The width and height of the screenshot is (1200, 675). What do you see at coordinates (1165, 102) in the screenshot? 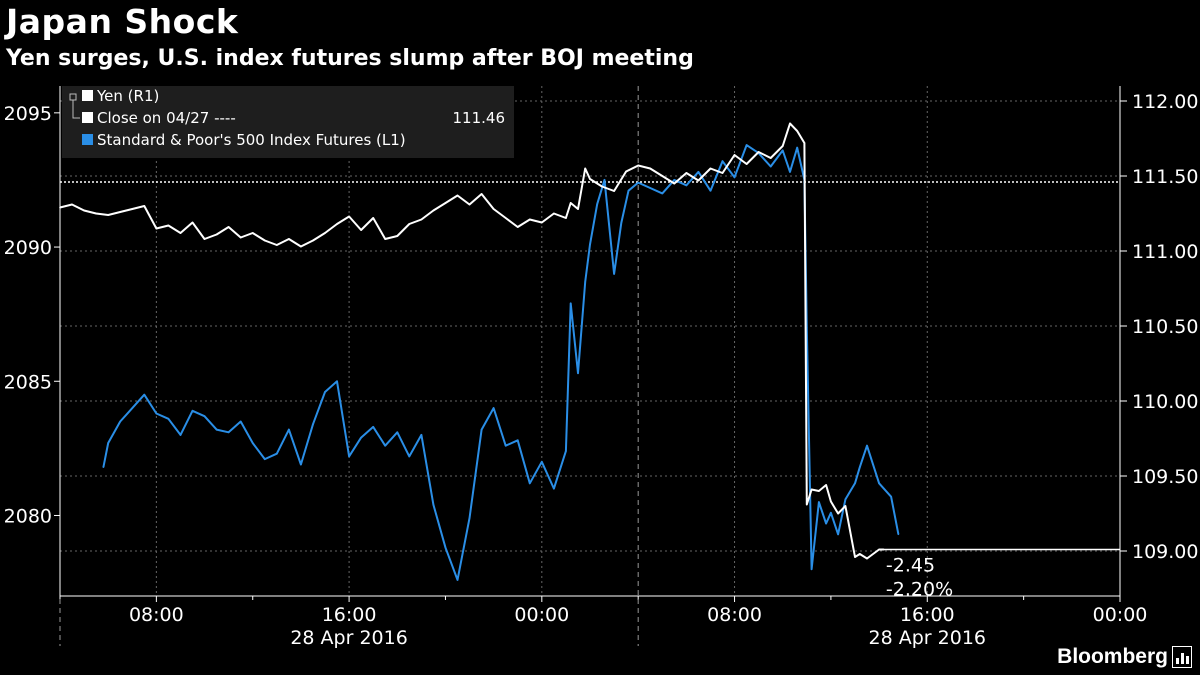
I see `right-axis-tick-label: 112.00` at bounding box center [1165, 102].